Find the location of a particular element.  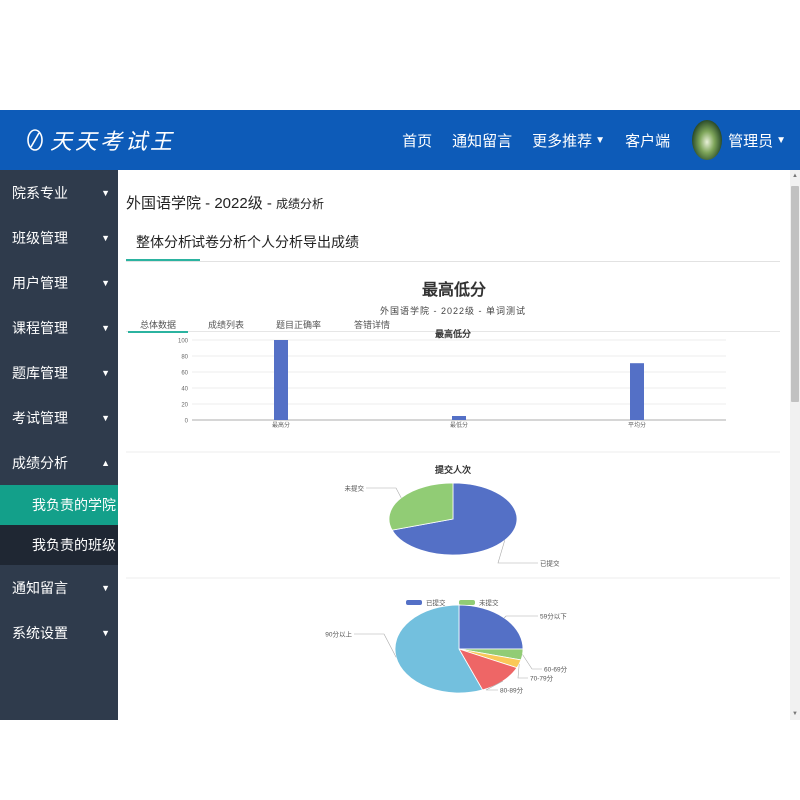

sidebar-item-label: 用户管理 is located at coordinates (40, 282).